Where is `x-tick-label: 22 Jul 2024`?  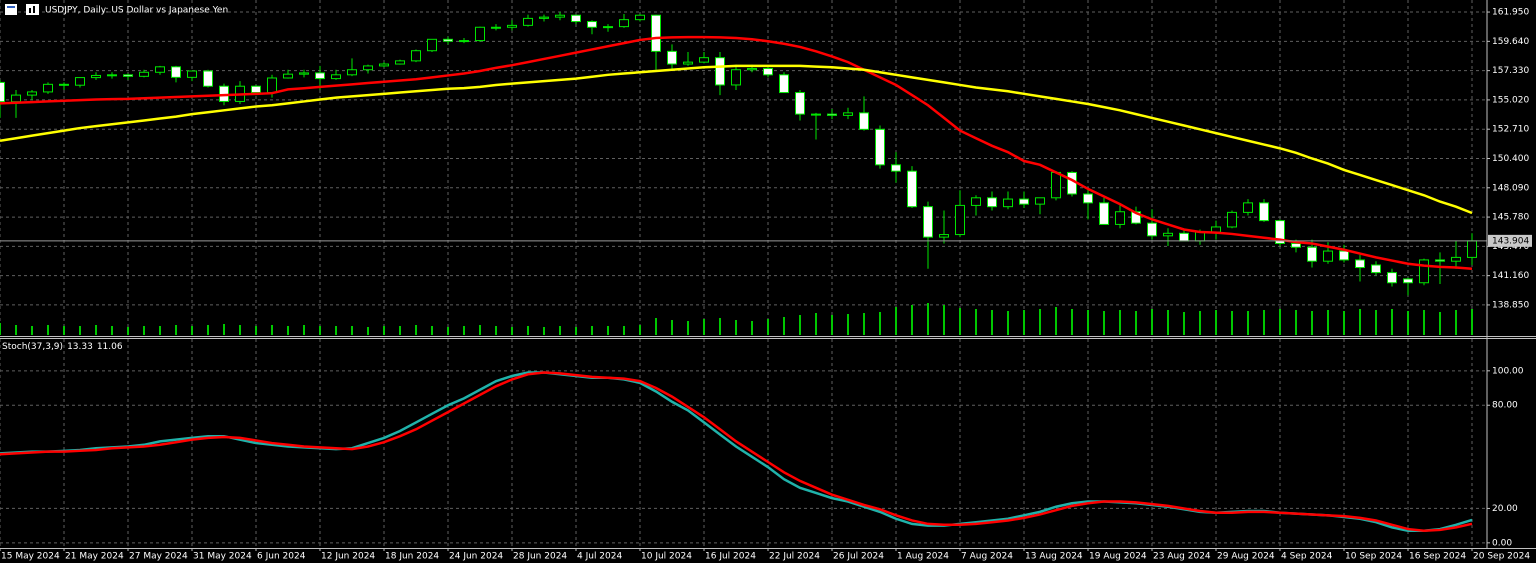 x-tick-label: 22 Jul 2024 is located at coordinates (794, 557).